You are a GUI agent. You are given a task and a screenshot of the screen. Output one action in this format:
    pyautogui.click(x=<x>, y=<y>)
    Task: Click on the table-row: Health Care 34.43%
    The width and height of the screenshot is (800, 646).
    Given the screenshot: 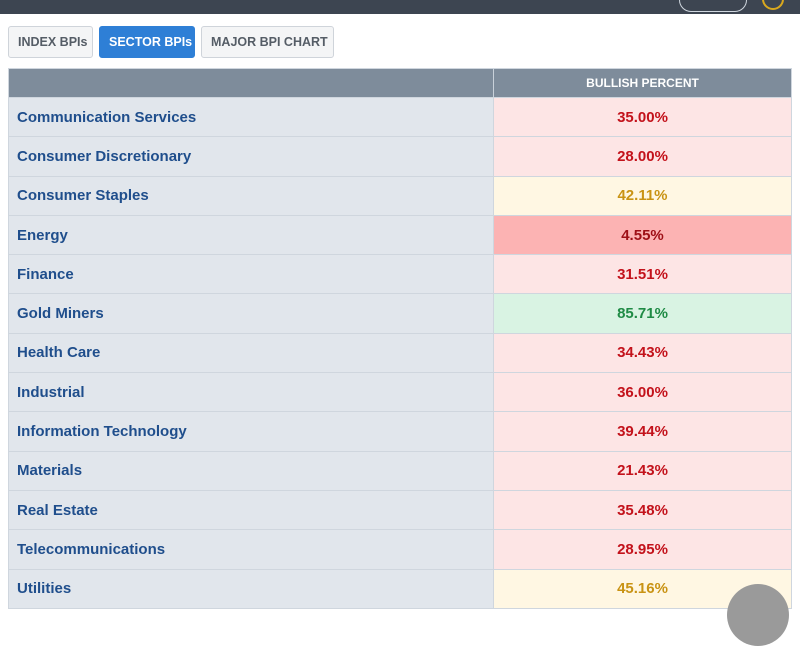 What is the action you would take?
    pyautogui.click(x=400, y=352)
    